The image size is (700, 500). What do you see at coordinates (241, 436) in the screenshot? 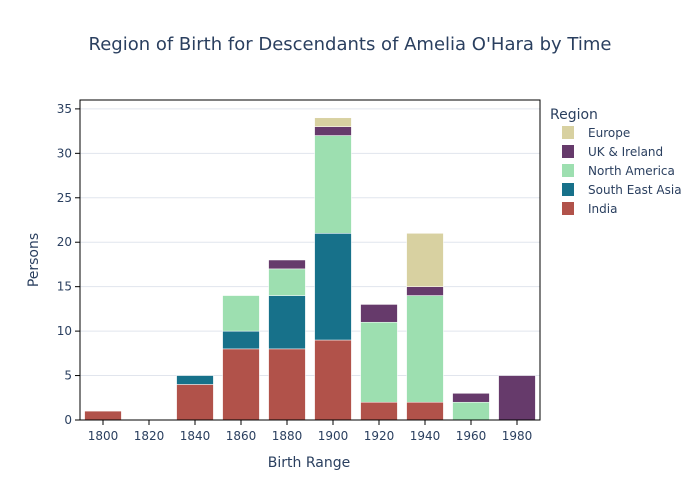
I see `x-tick-label: 1860` at bounding box center [241, 436].